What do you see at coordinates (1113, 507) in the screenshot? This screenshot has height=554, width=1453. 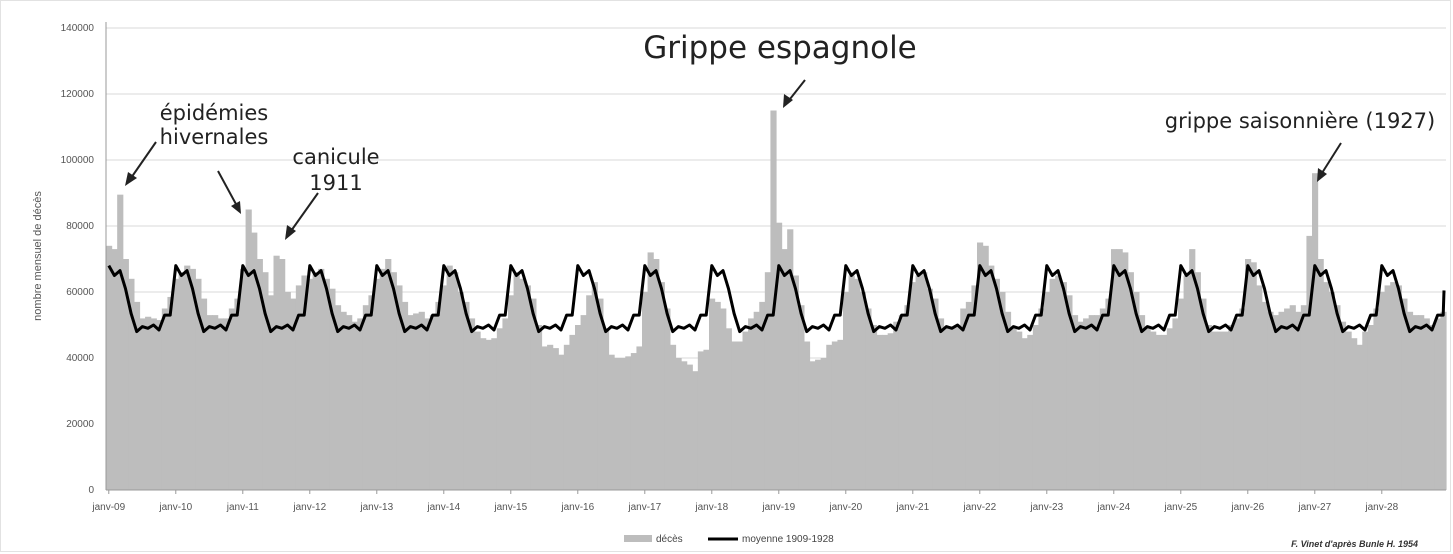 I see `x-tick-label: janv-24` at bounding box center [1113, 507].